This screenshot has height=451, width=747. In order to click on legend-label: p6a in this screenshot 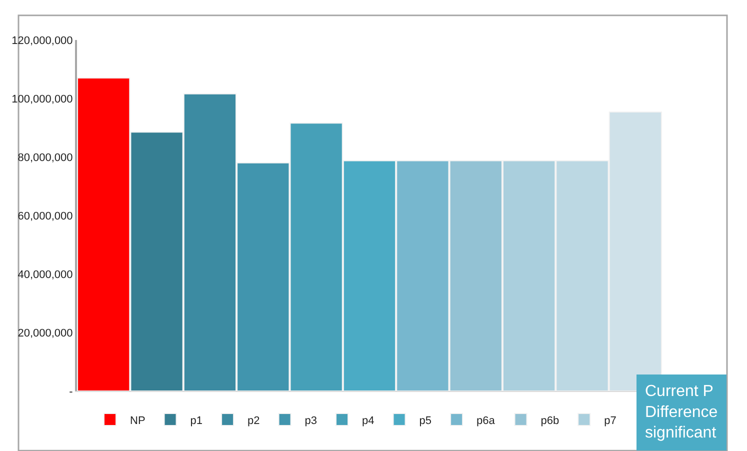, I will do `click(486, 420)`.